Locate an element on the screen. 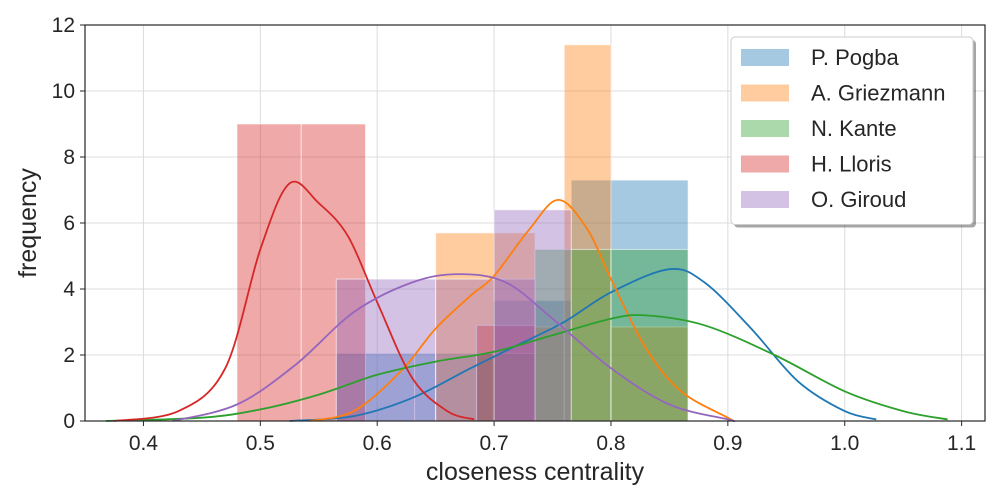 This screenshot has height=500, width=1000. legend-box is located at coordinates (852, 130).